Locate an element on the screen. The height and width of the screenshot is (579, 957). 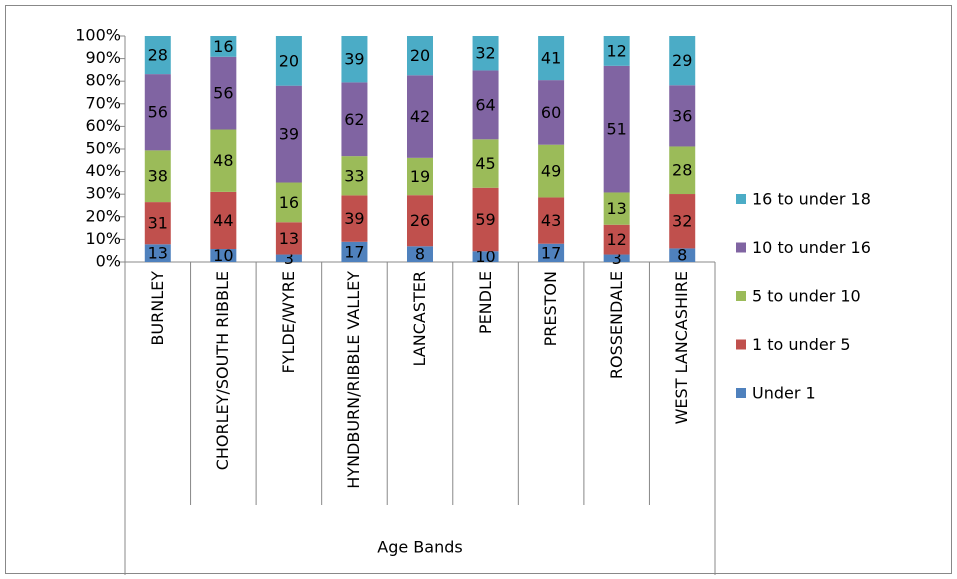
data-label: 36 is located at coordinates (682, 115).